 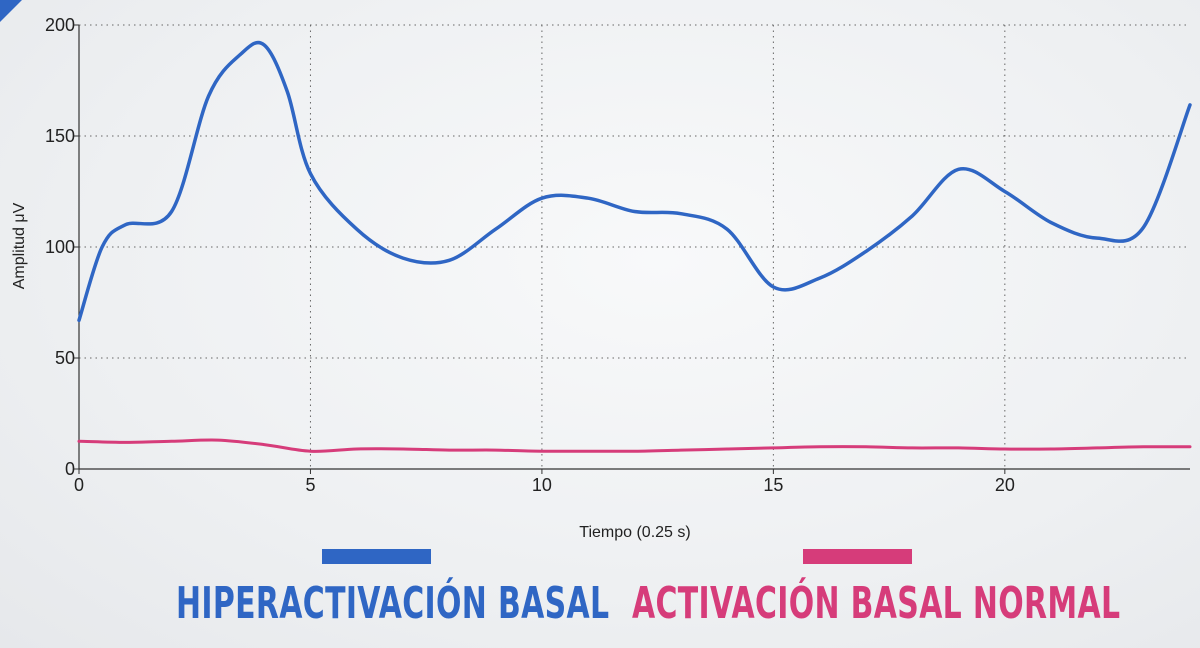 What do you see at coordinates (634, 532) in the screenshot?
I see `x-axis-label: Tiempo (0.25 s)` at bounding box center [634, 532].